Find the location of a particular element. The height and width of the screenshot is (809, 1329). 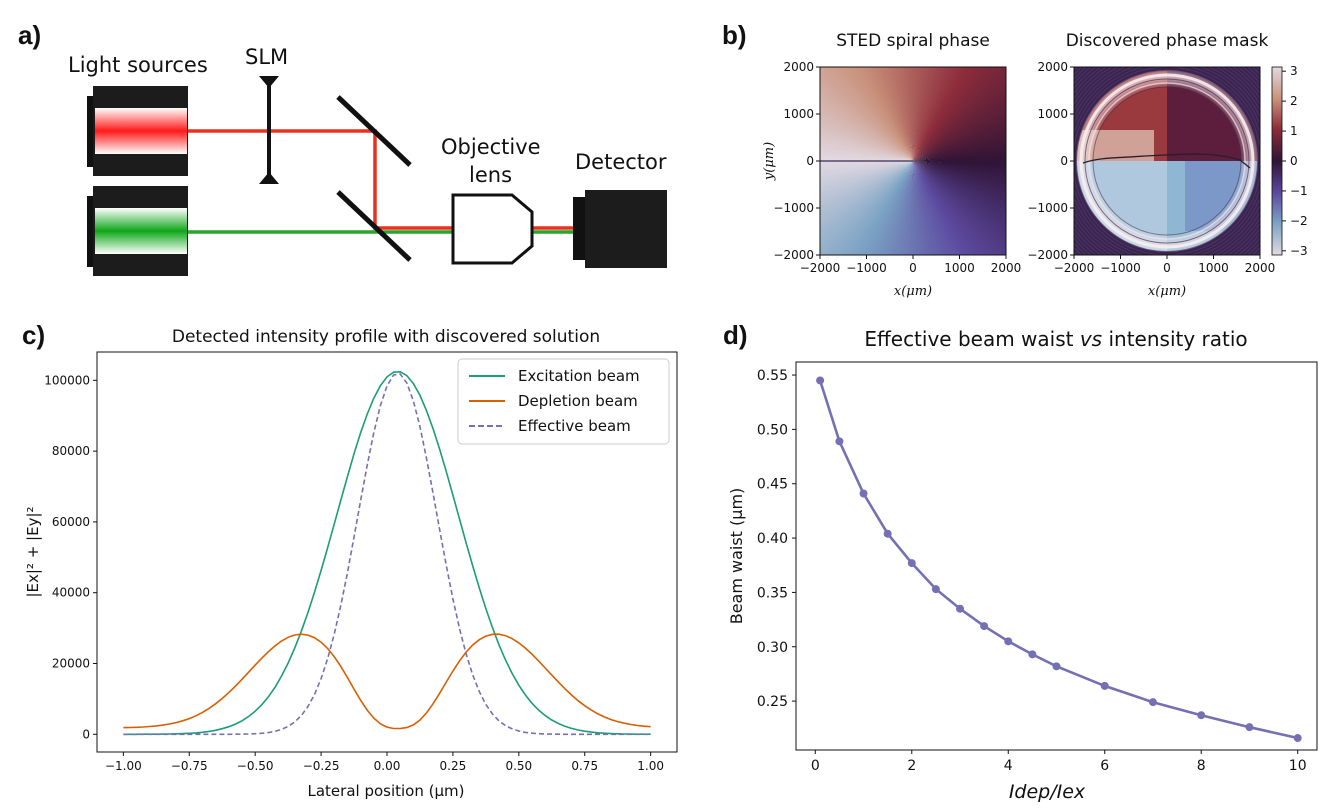

legend-excitation-beam: Excitation beam is located at coordinates (579, 376).